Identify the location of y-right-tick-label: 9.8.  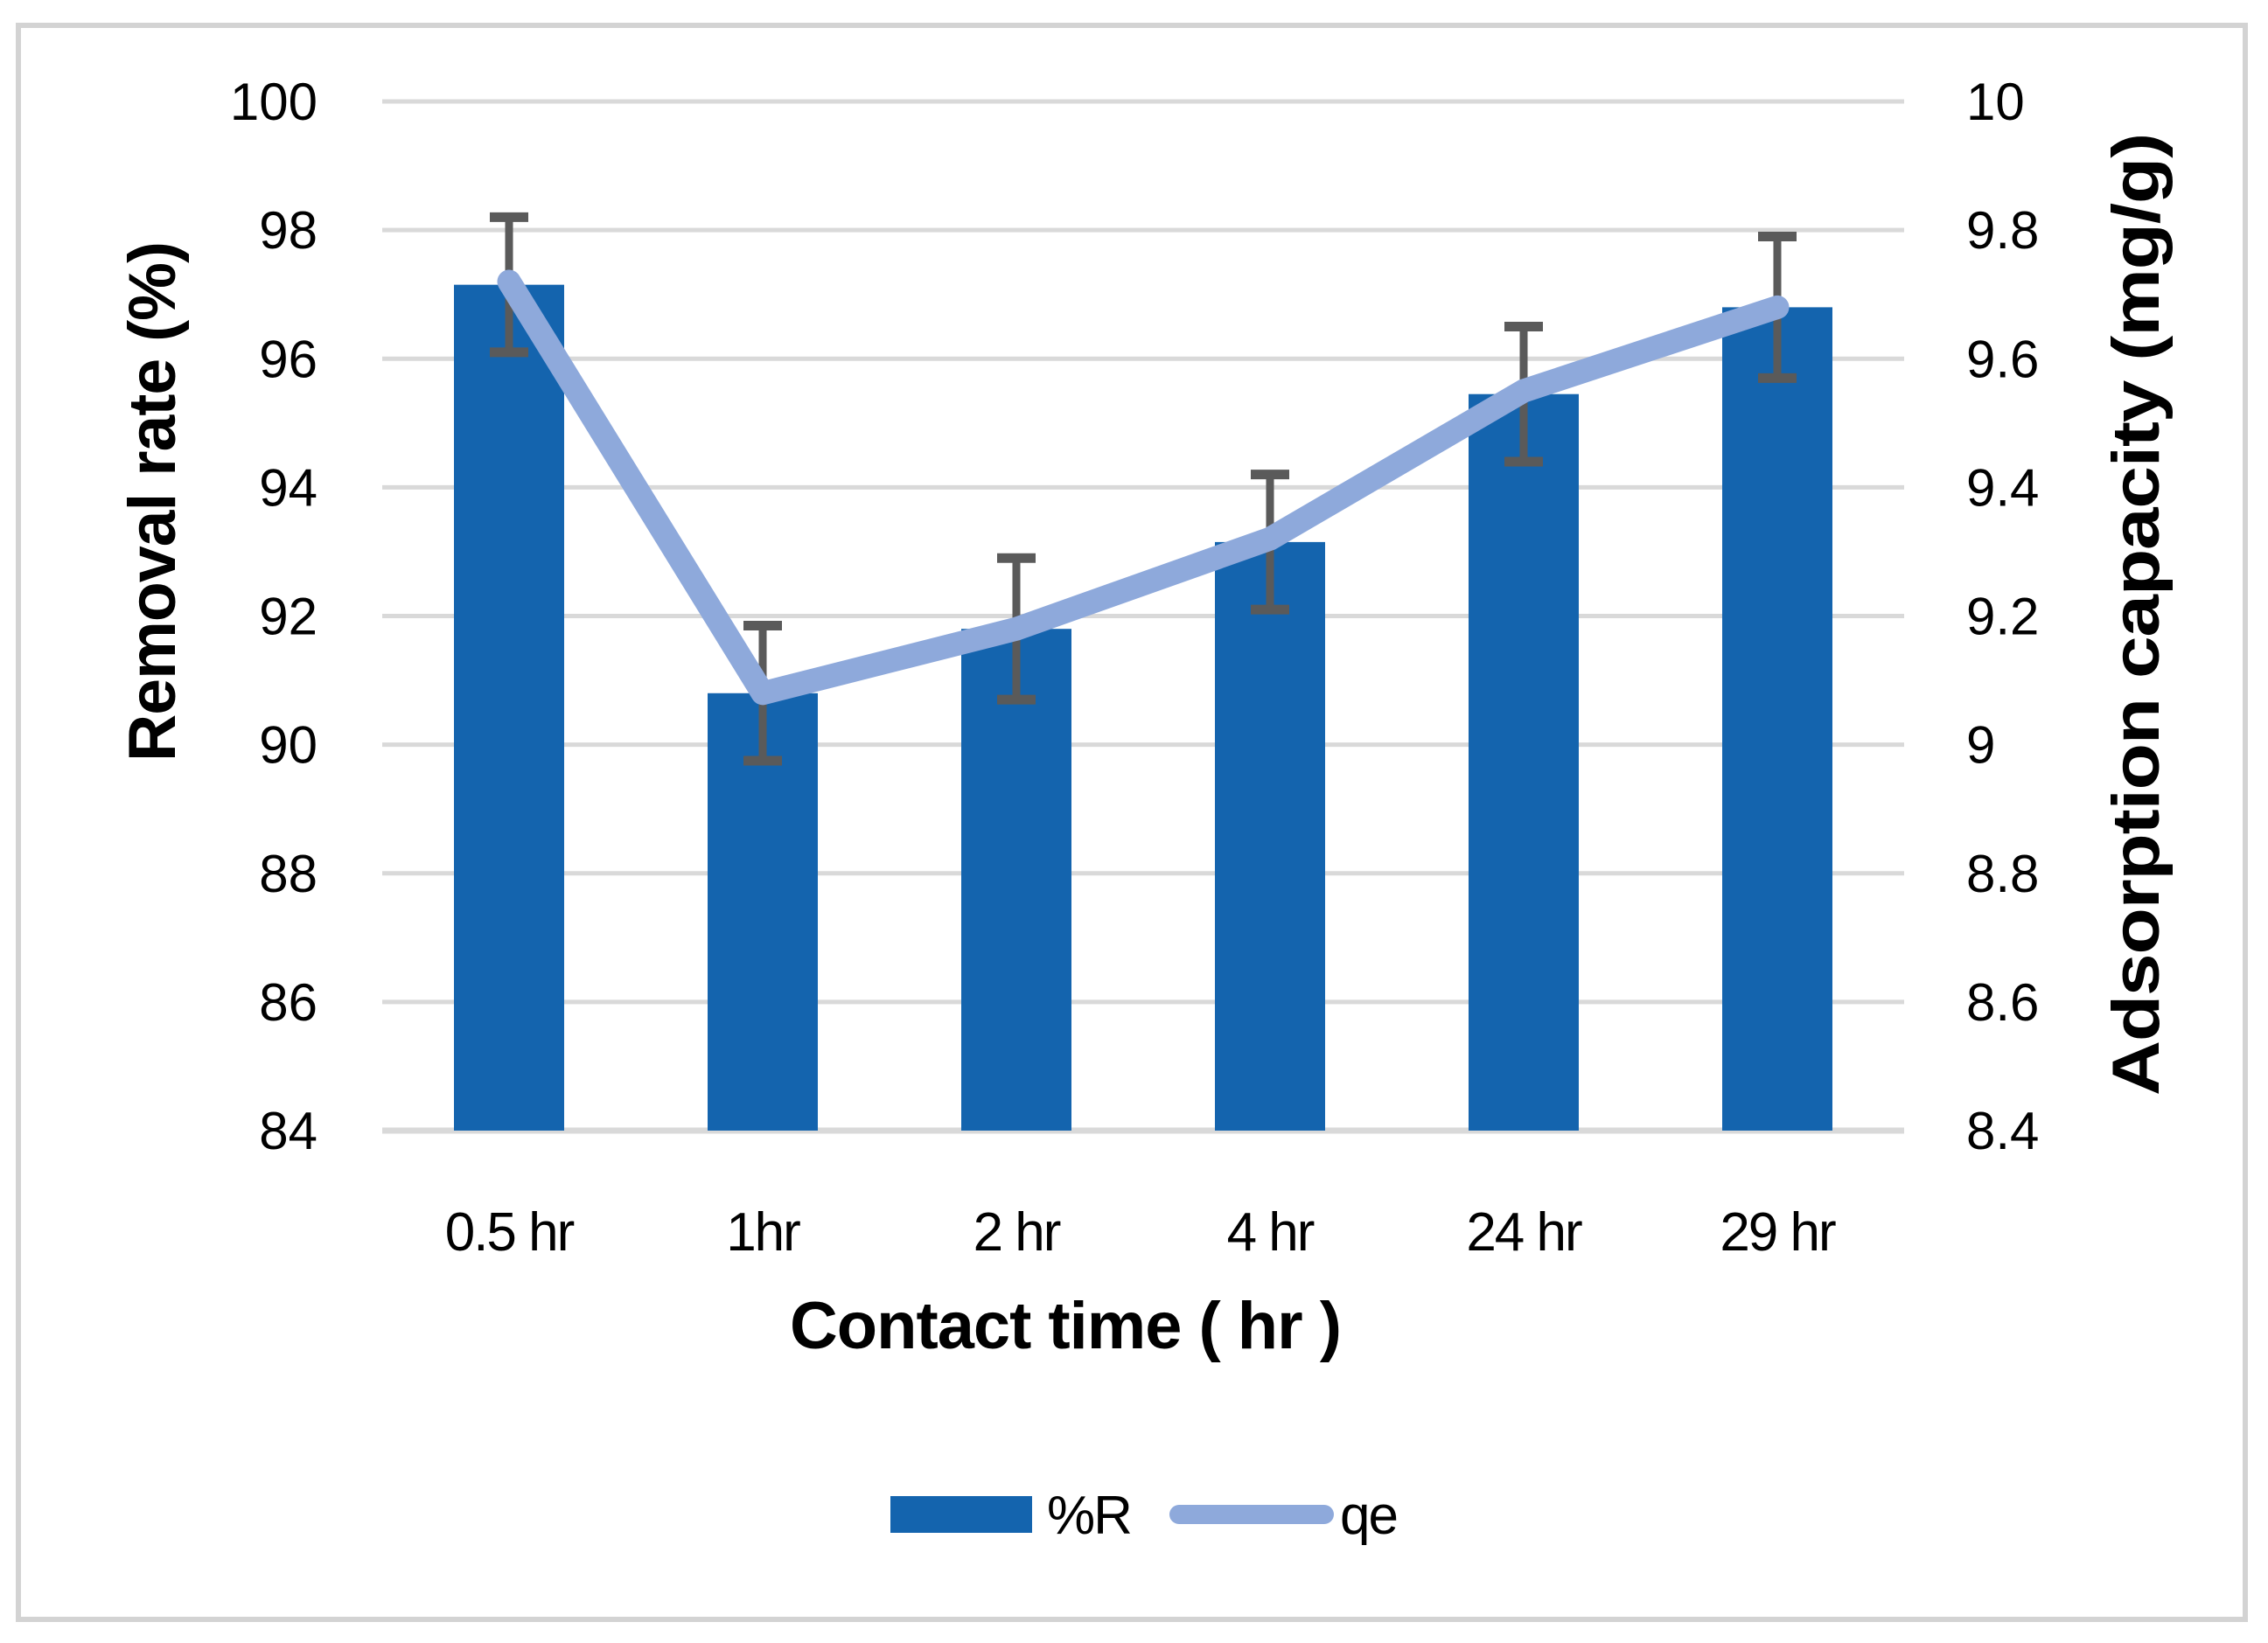
(2003, 230).